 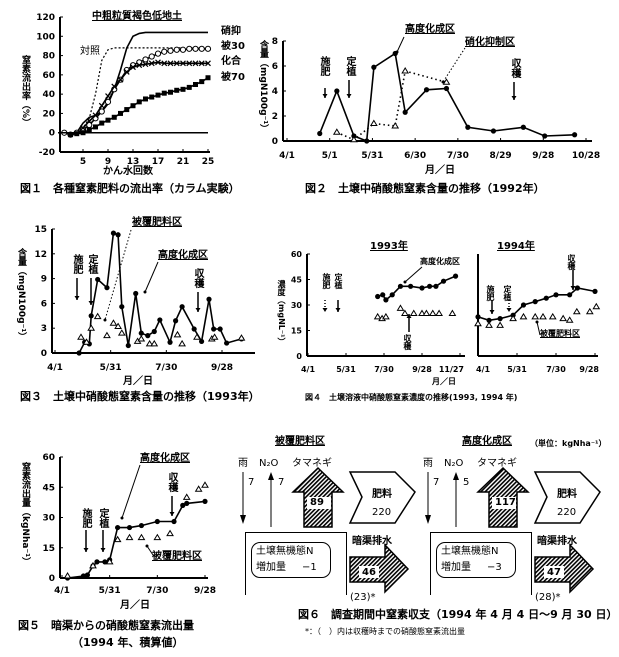 I want to click on y-tick-label: 60, so click(x=48, y=76).